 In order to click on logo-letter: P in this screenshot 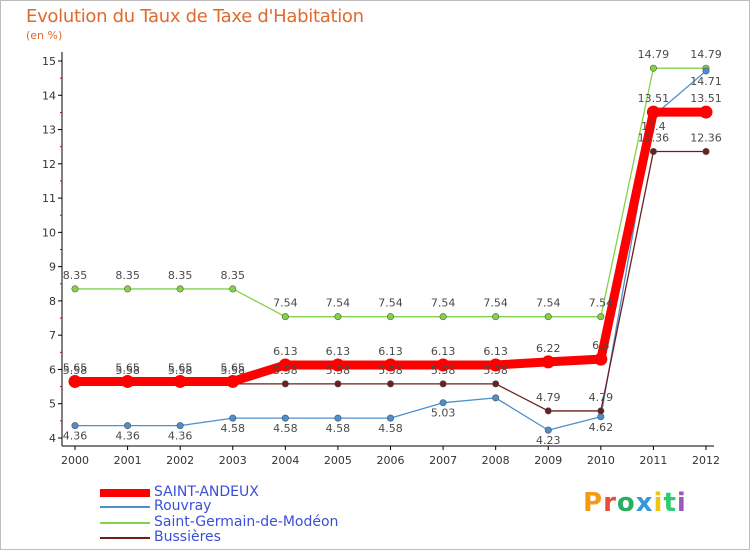, I will do `click(593, 503)`.